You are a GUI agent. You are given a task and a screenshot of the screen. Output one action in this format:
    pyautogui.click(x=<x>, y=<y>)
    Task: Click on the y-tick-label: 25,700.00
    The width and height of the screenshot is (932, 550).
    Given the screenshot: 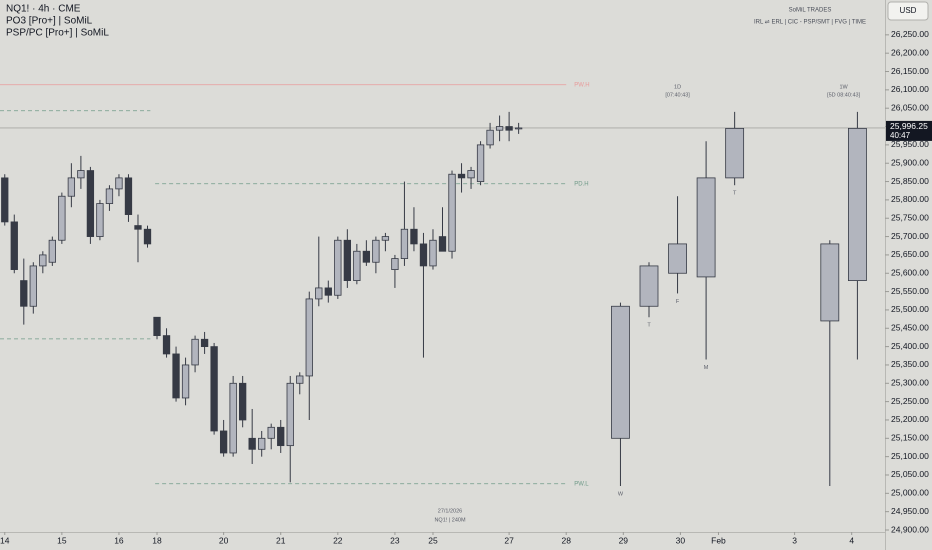 What is the action you would take?
    pyautogui.click(x=910, y=236)
    